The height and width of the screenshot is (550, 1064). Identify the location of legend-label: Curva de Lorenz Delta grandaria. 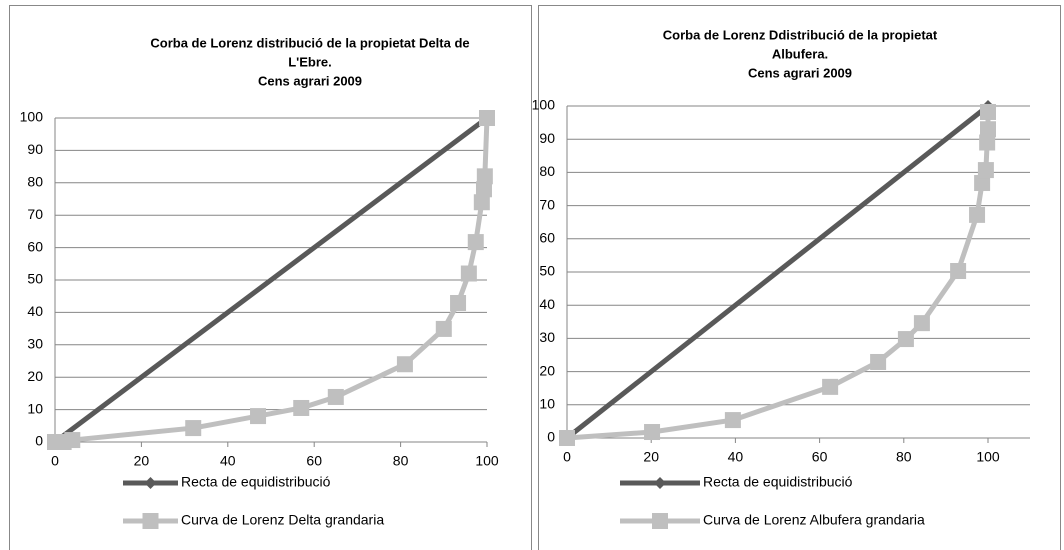
(282, 520).